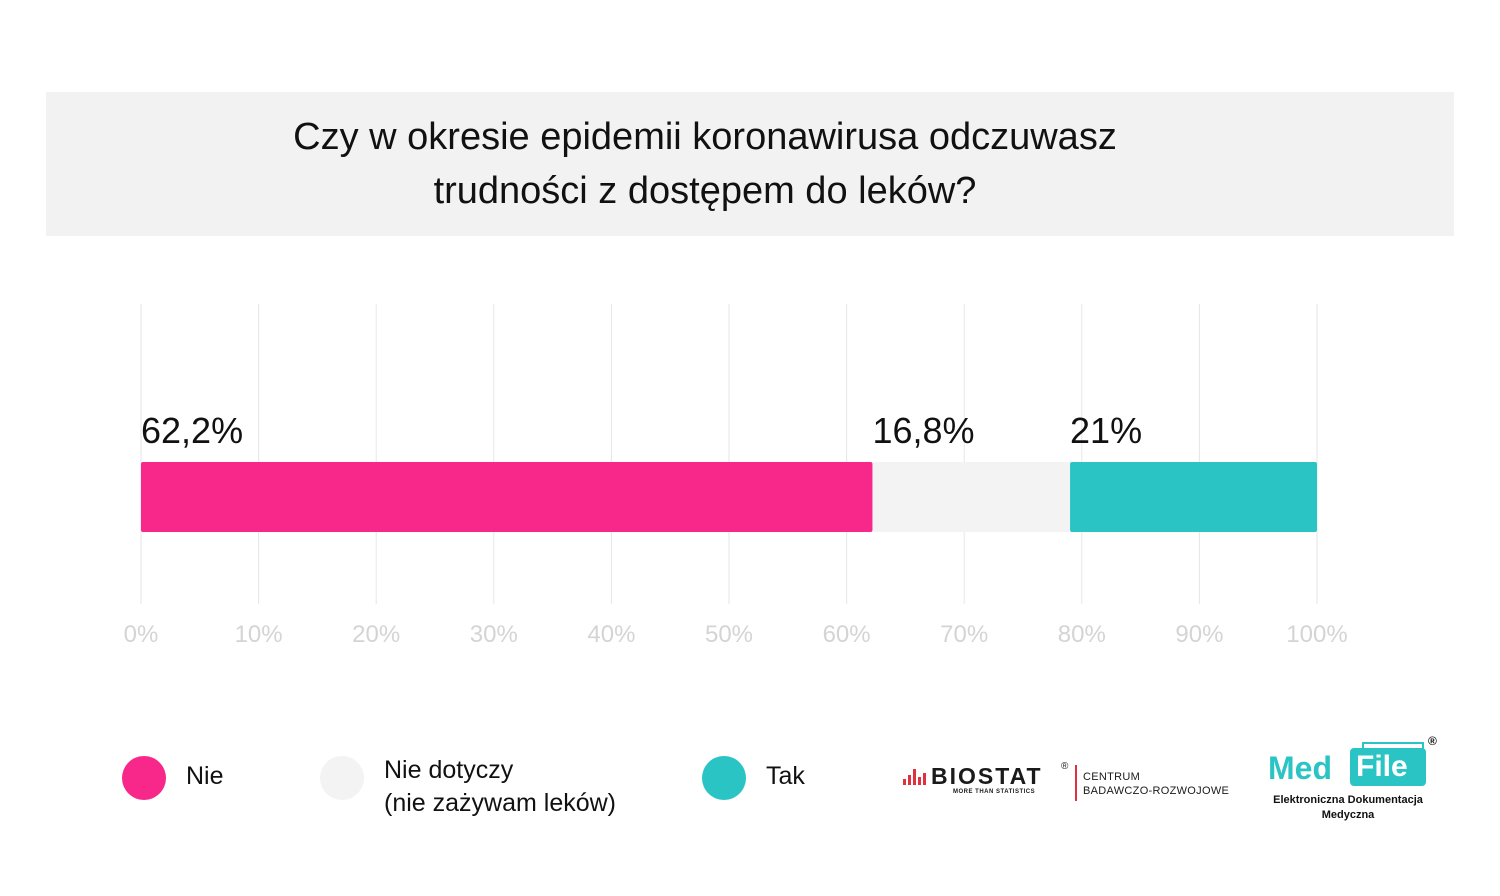 Image resolution: width=1500 pixels, height=896 pixels. Describe the element at coordinates (705, 191) in the screenshot. I see `chart-title-line-2: trudności z dostępem do leków?` at that location.